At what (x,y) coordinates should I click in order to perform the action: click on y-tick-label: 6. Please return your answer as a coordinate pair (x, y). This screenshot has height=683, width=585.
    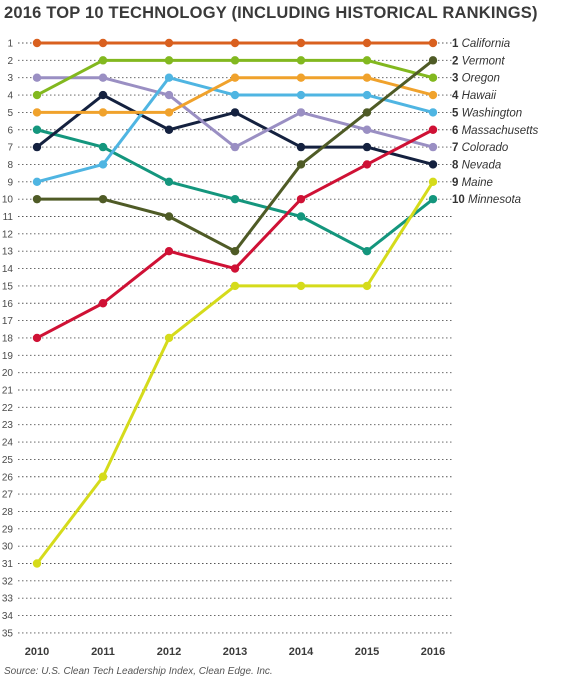
    Looking at the image, I should click on (10, 130).